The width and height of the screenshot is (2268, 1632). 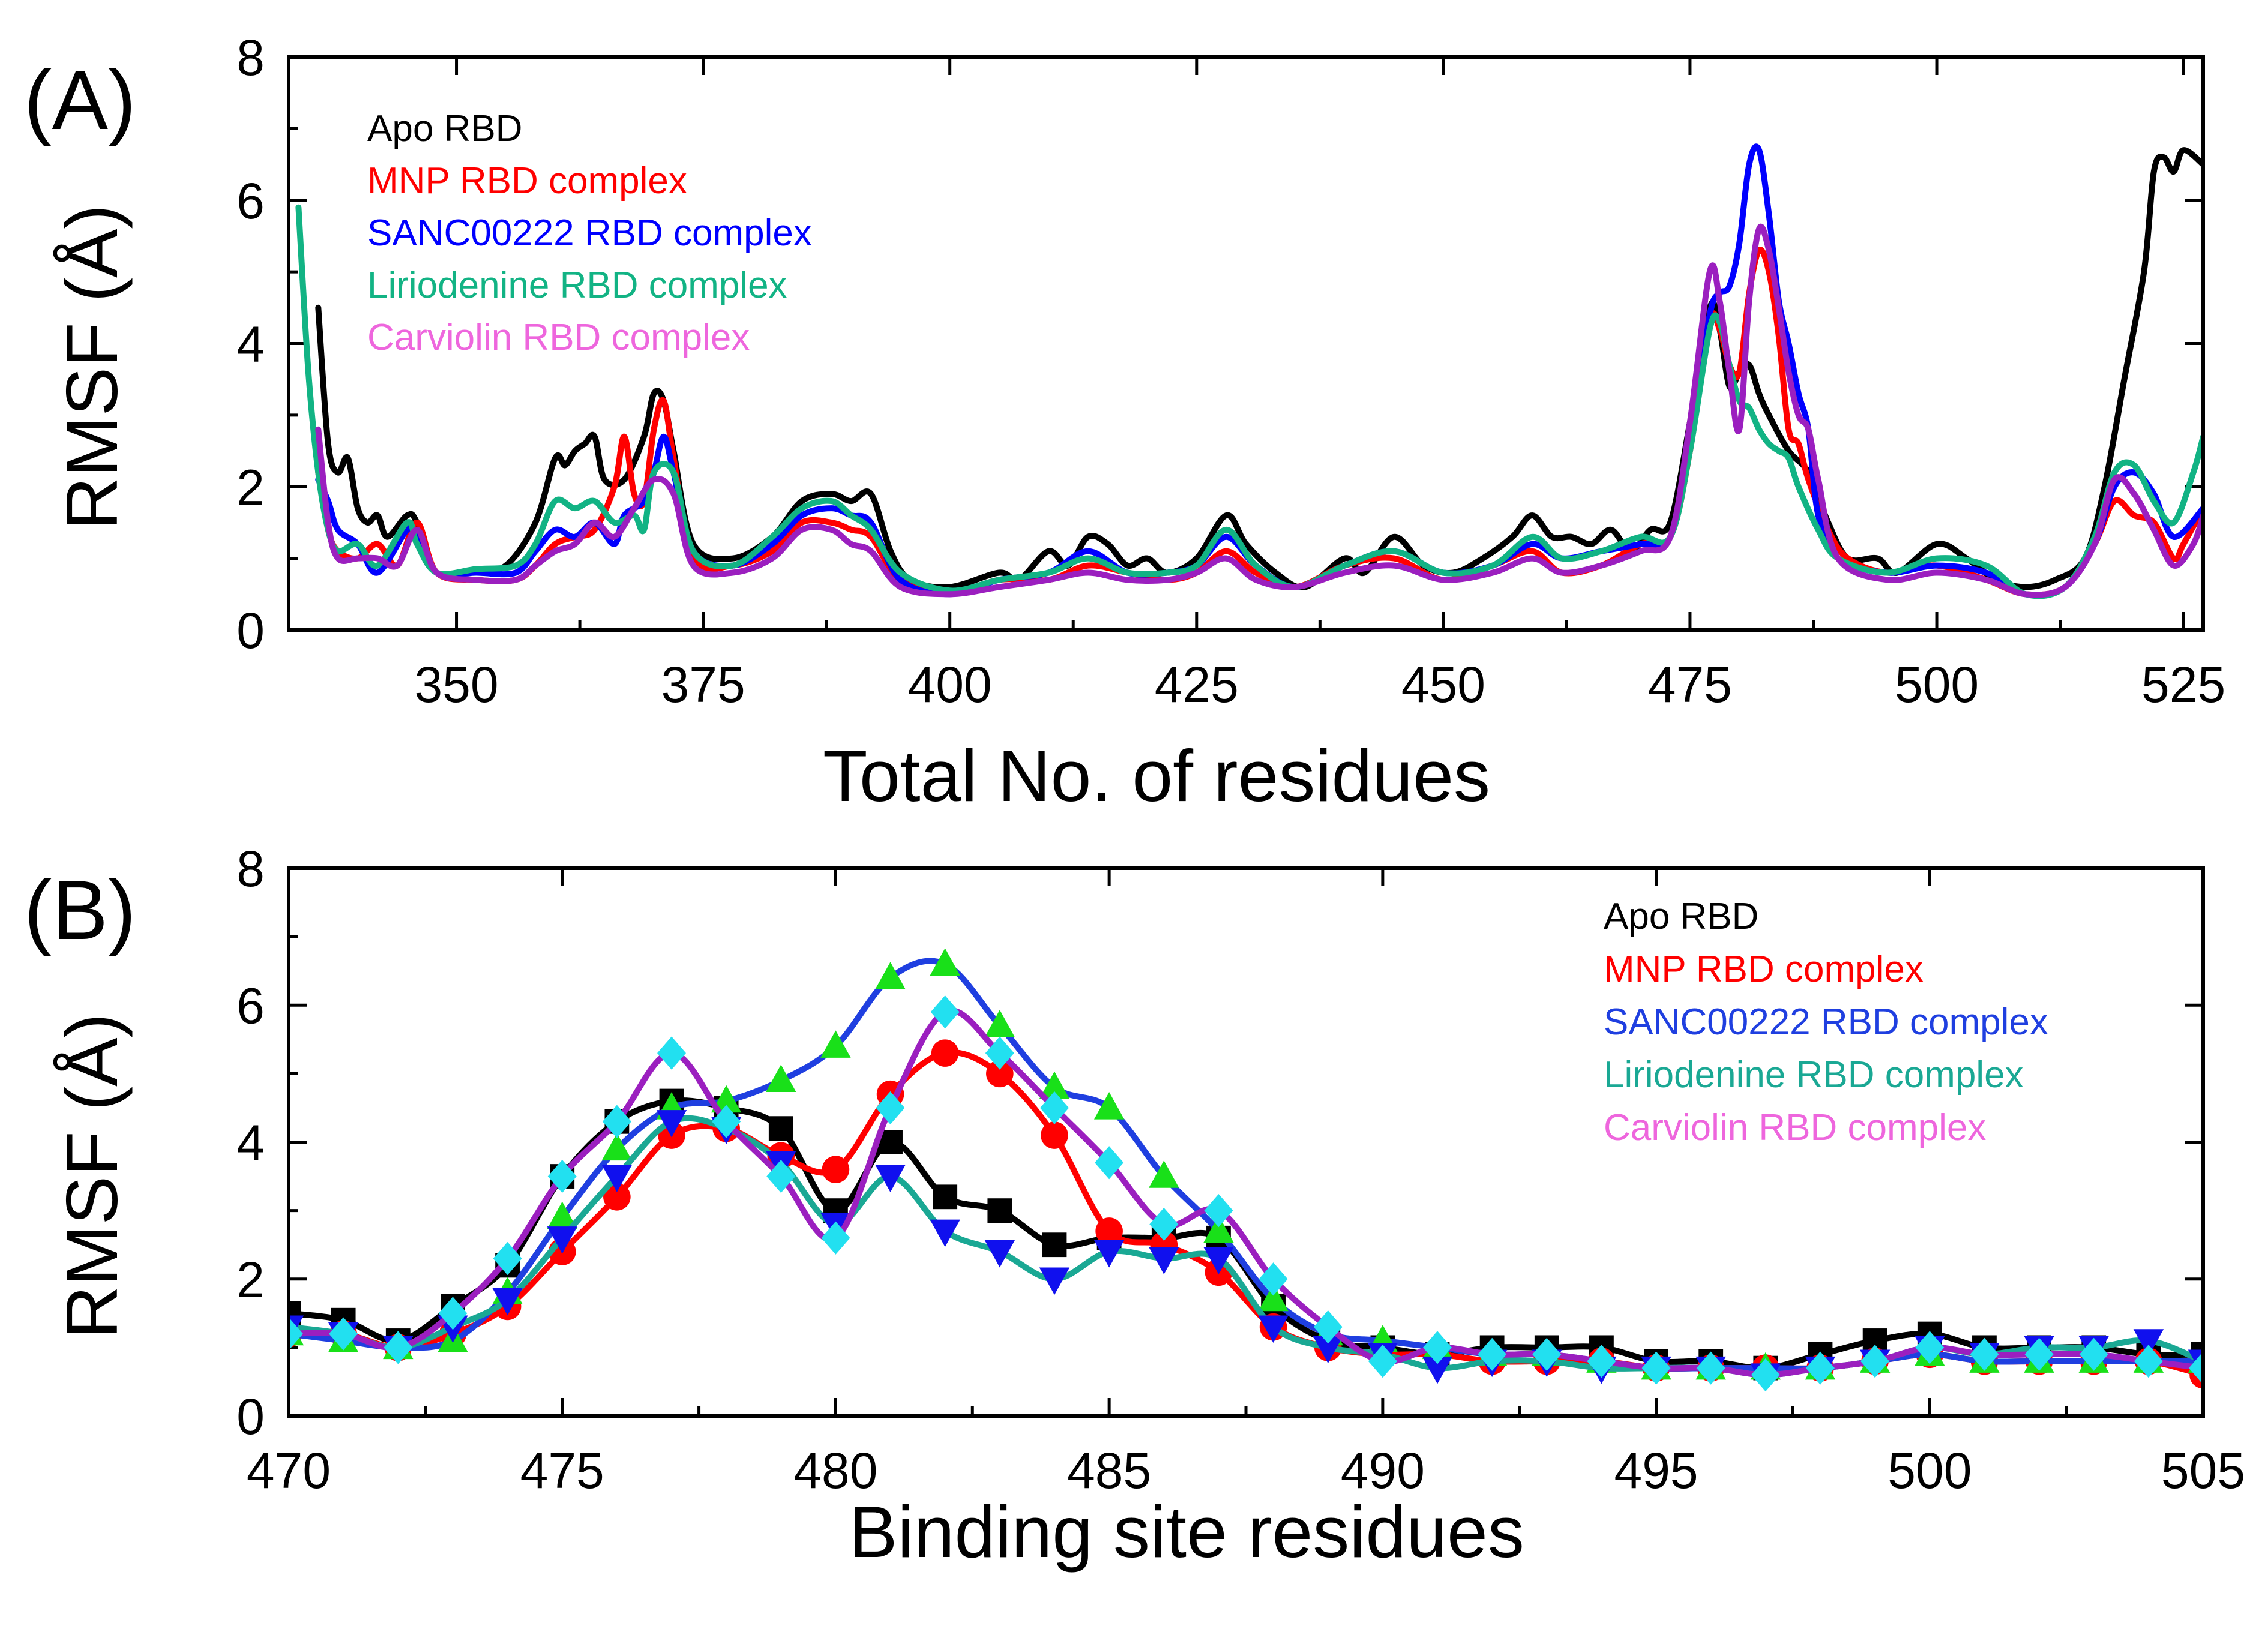 What do you see at coordinates (1156, 776) in the screenshot?
I see `panel-a-x-label: Total No. of residues` at bounding box center [1156, 776].